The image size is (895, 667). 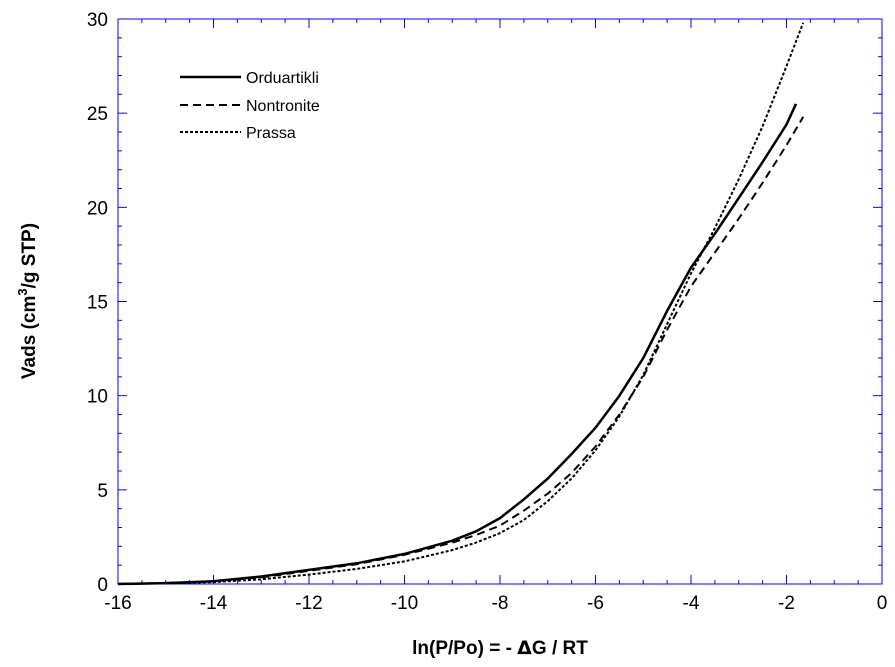 What do you see at coordinates (102, 491) in the screenshot?
I see `y-tick-label: 5` at bounding box center [102, 491].